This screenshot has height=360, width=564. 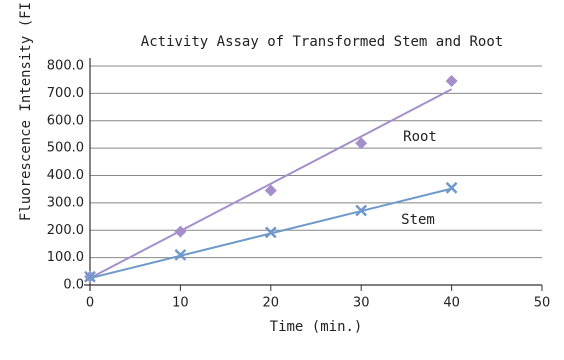 I want to click on y-tick-label: 200.0, so click(x=65, y=230).